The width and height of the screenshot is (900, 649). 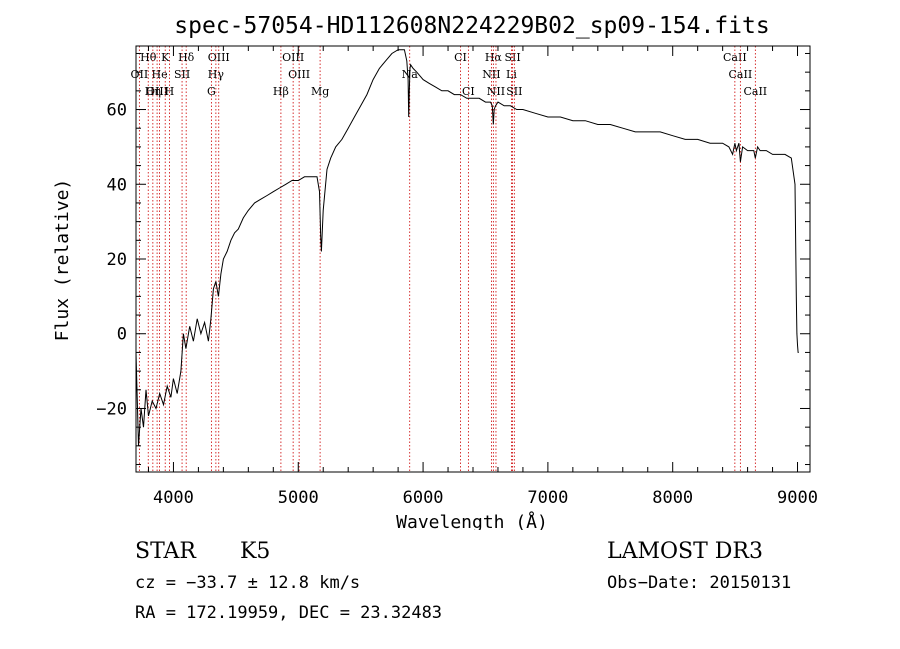 What do you see at coordinates (148, 57) in the screenshot?
I see `line-label: Hθ` at bounding box center [148, 57].